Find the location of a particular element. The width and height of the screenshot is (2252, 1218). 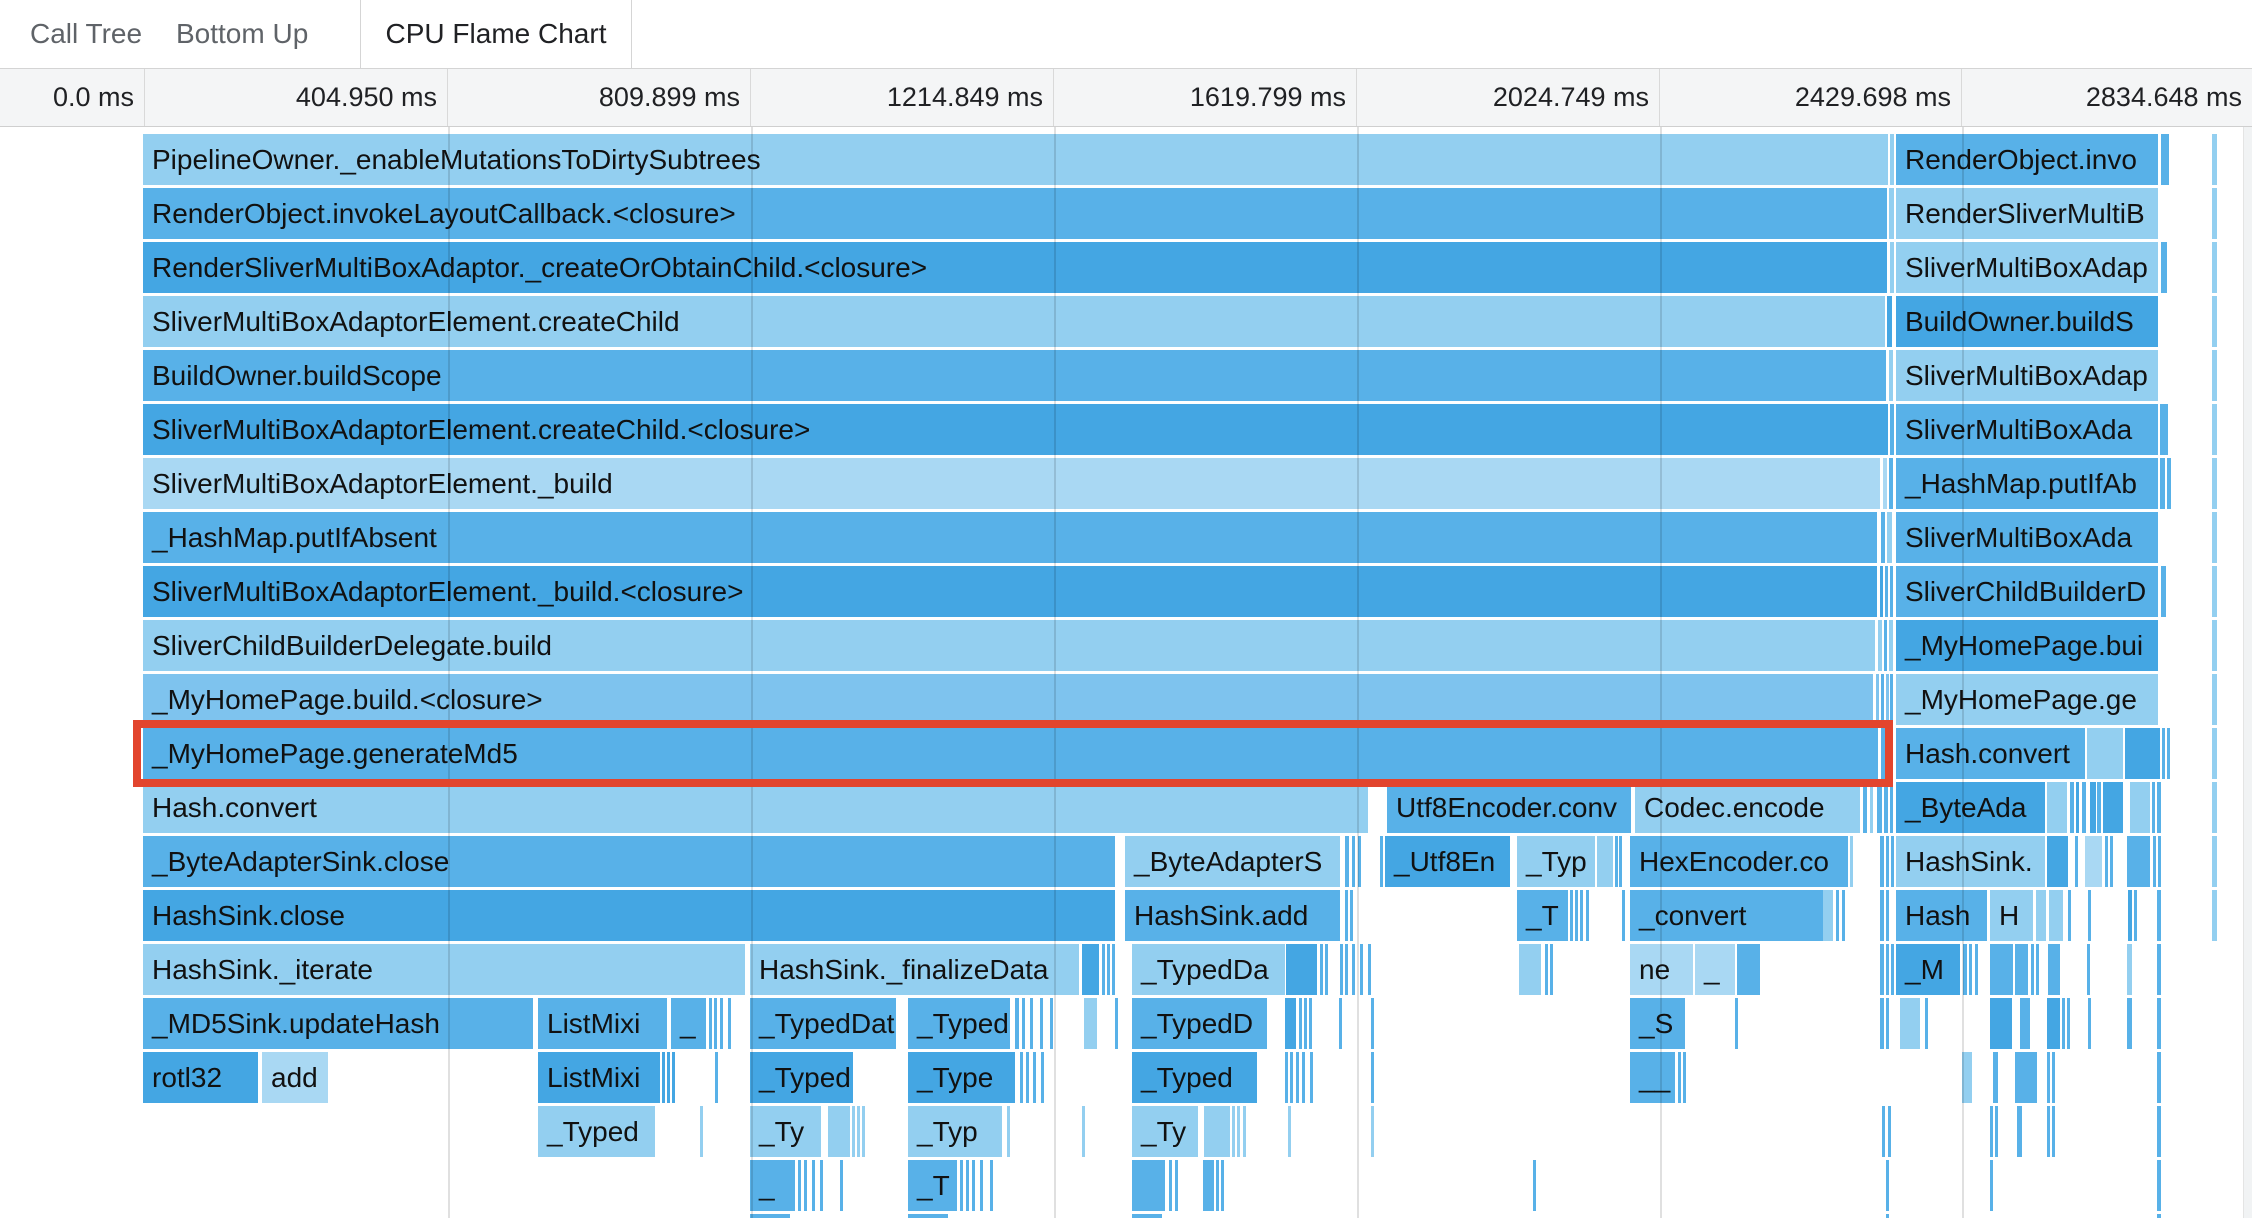

flame-bar: _HashMap.putIfAbsent is located at coordinates (1010, 537).